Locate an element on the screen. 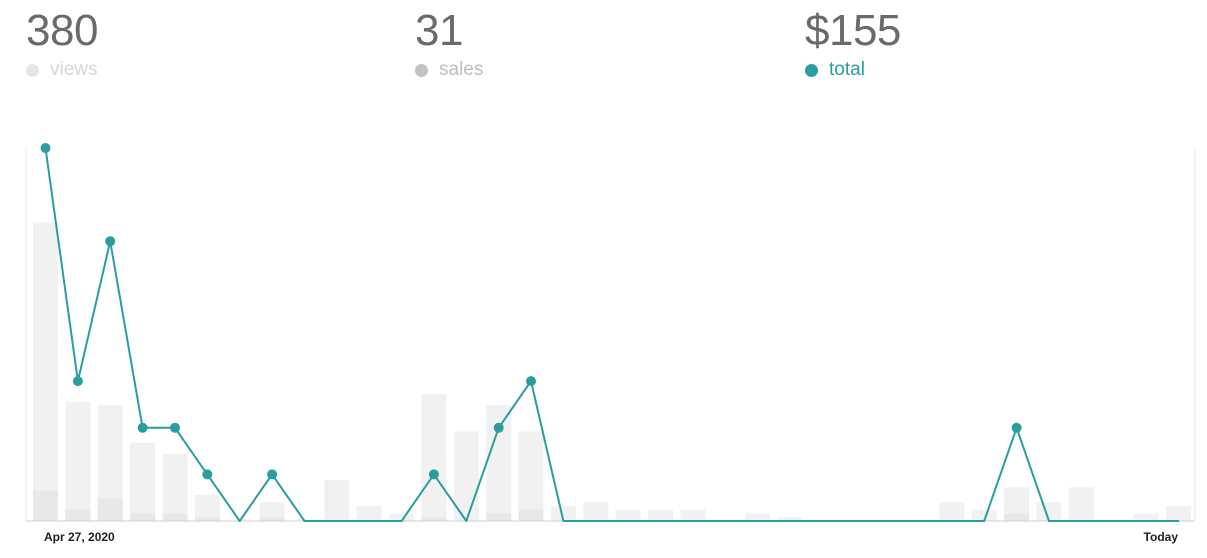 This screenshot has height=558, width=1207. x-start-label: Apr 27, 2020 is located at coordinates (79, 537).